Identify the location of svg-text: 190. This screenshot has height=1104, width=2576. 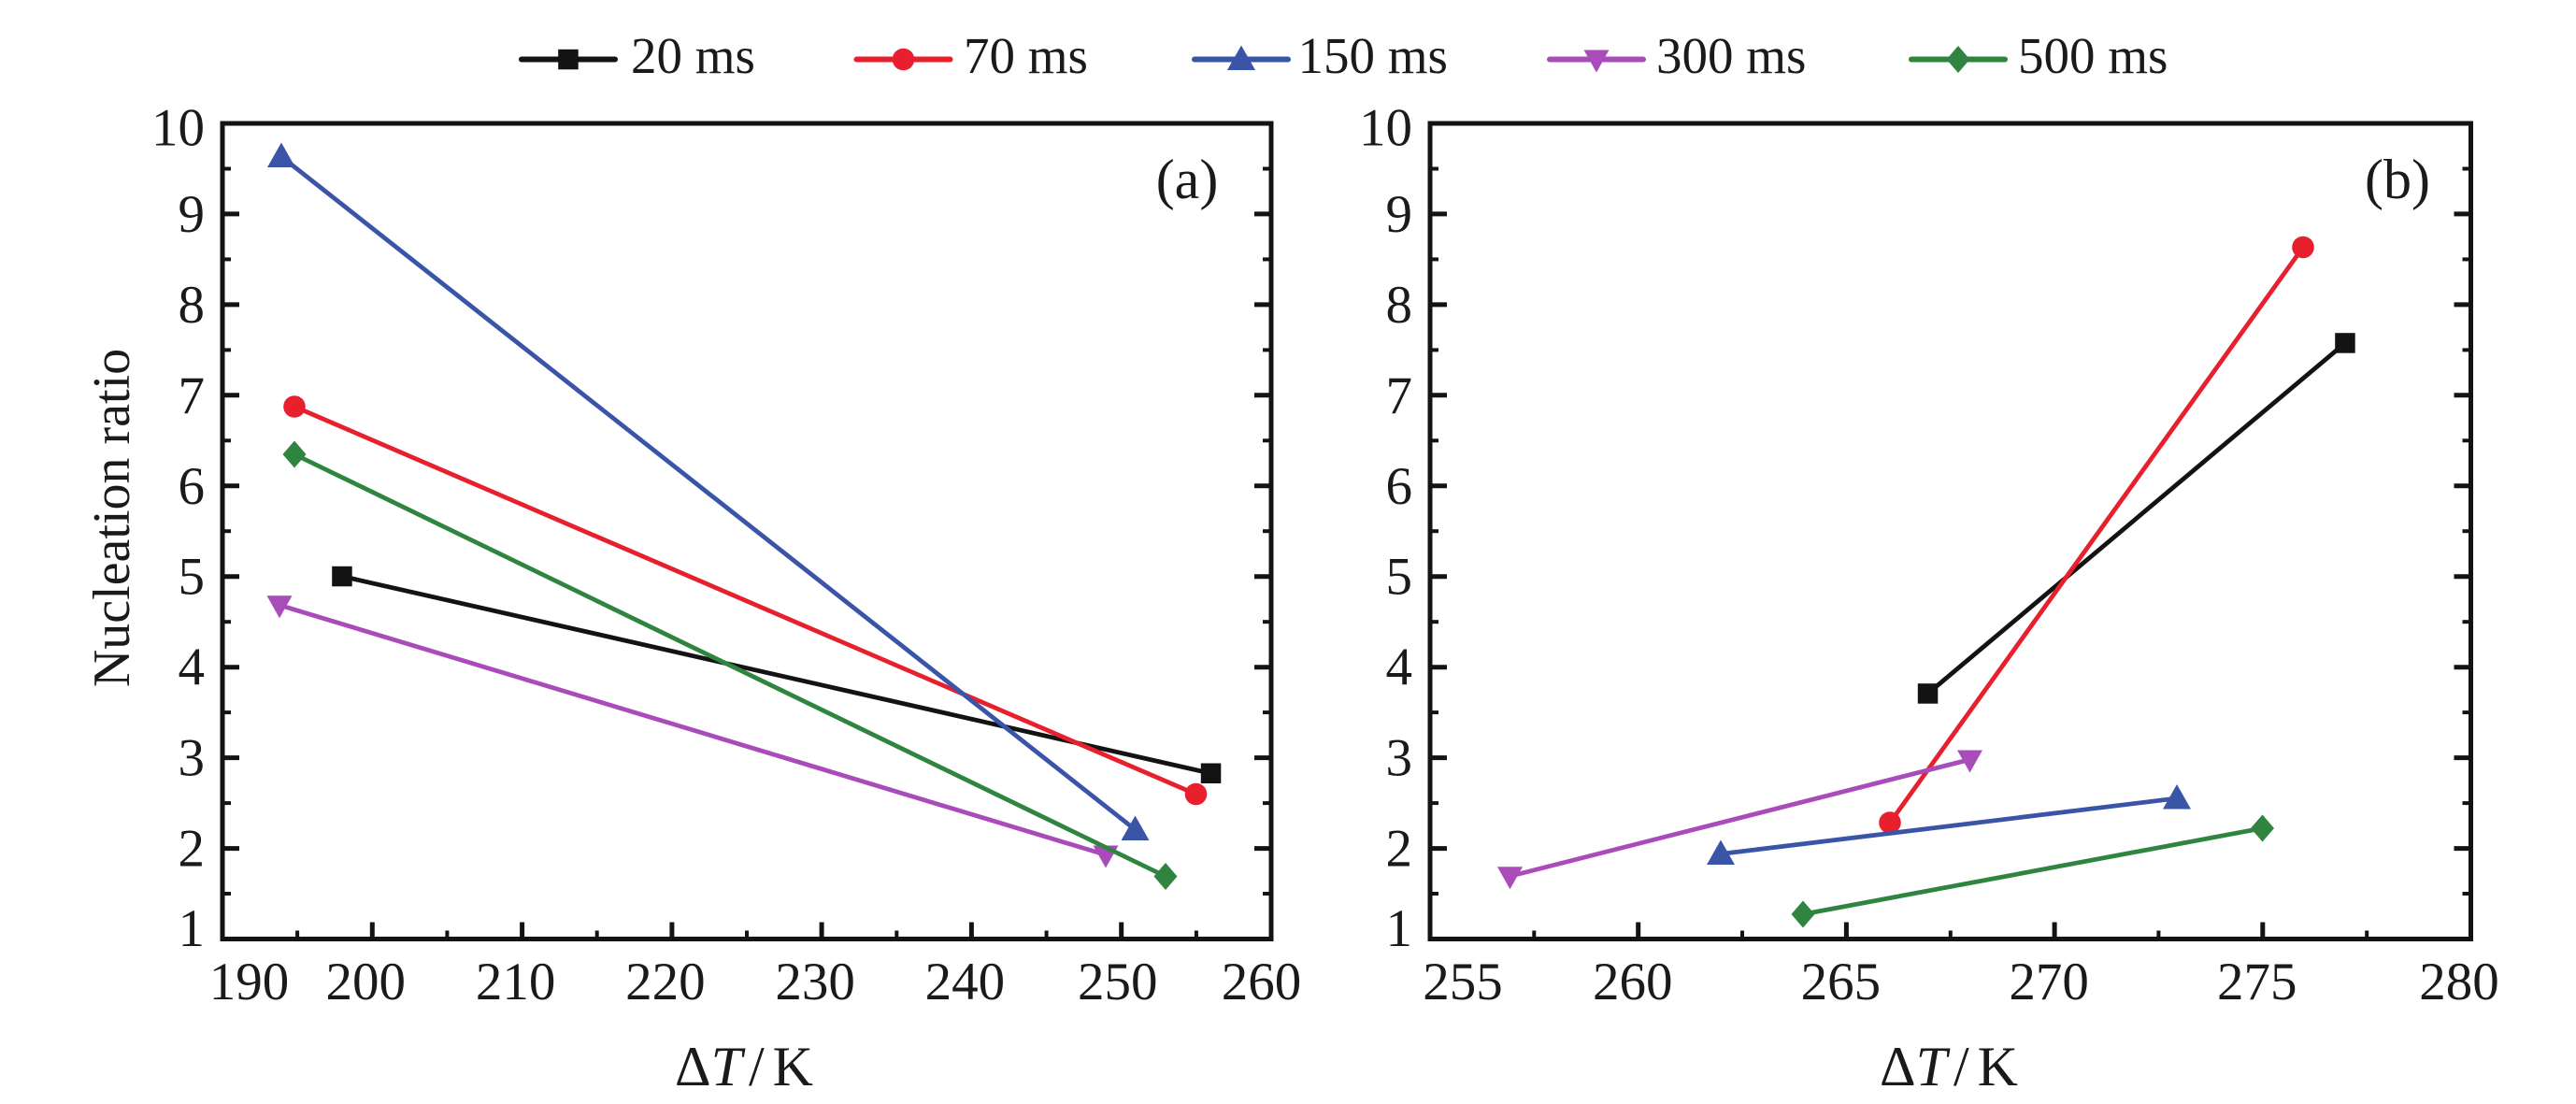
(249, 982).